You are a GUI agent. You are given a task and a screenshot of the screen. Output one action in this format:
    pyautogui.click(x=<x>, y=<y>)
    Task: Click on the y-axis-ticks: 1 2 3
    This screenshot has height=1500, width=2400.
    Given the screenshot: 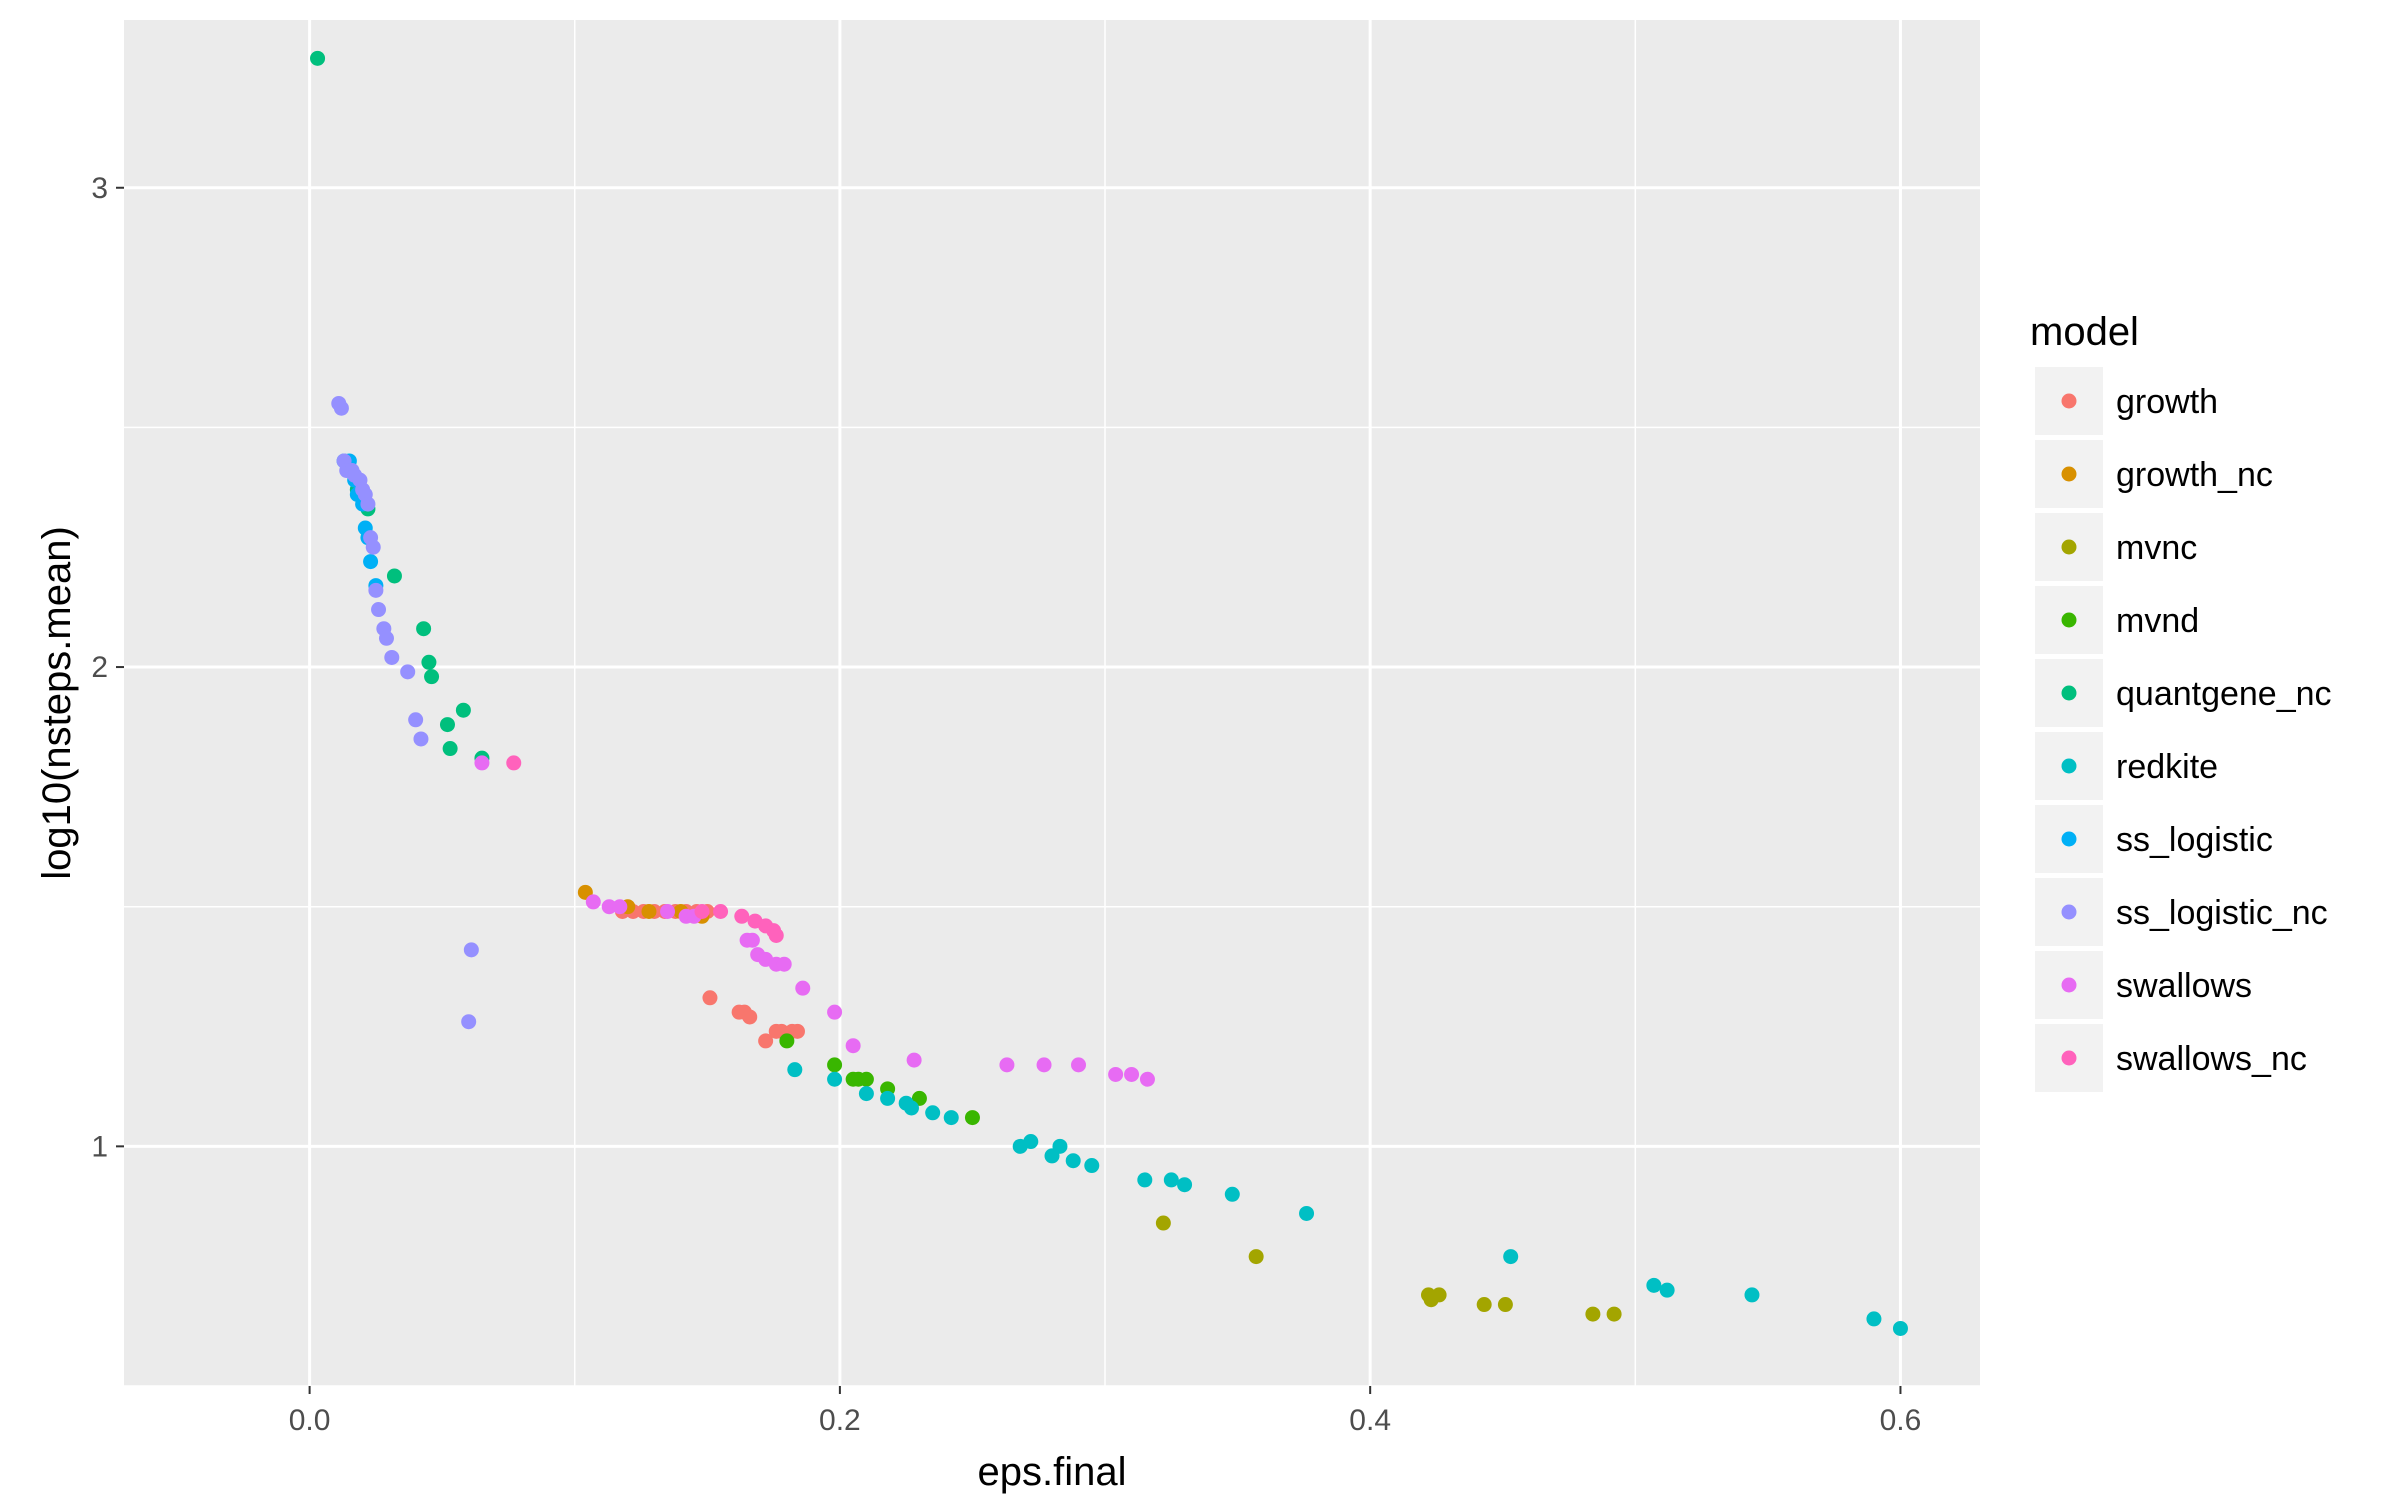 What is the action you would take?
    pyautogui.click(x=107, y=667)
    